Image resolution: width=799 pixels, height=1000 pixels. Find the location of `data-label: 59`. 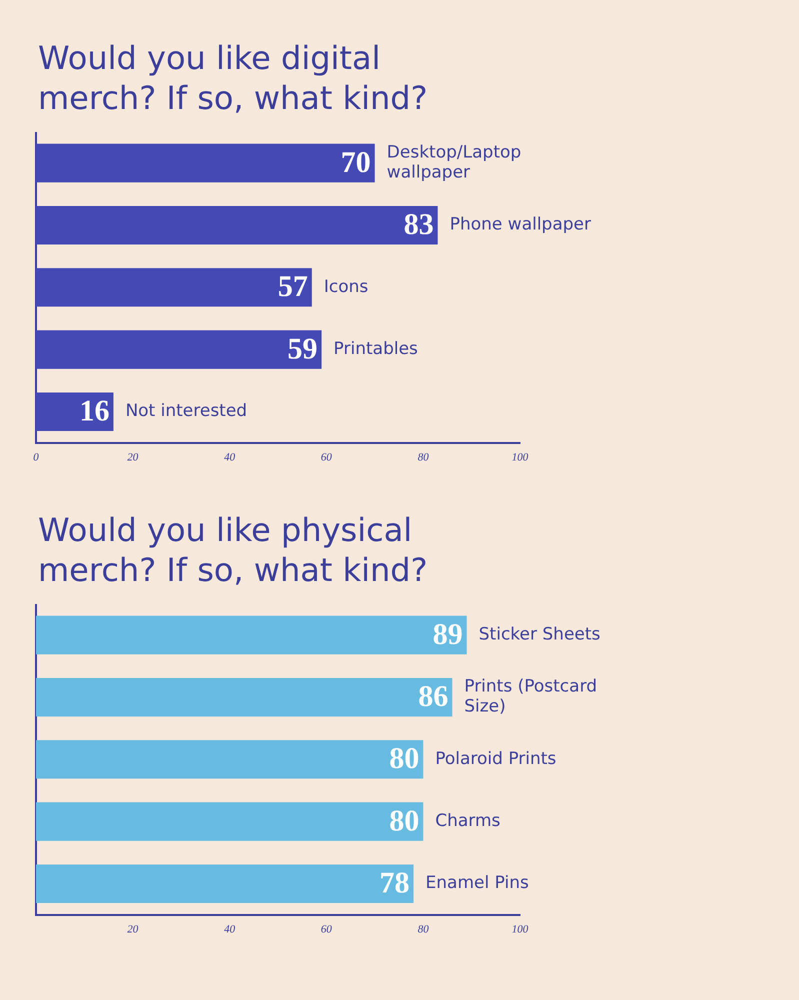

data-label: 59 is located at coordinates (303, 349).